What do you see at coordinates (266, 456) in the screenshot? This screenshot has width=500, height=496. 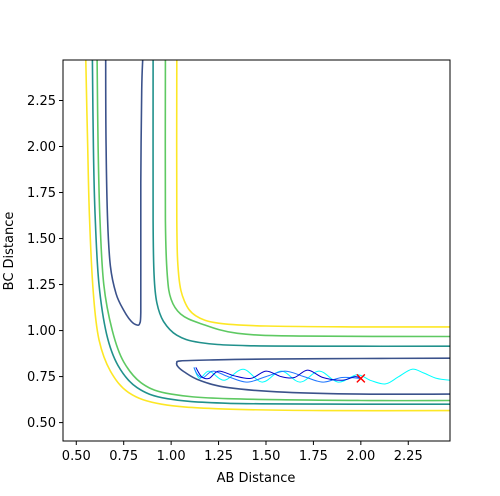 I see `x-tick-label: 1.50` at bounding box center [266, 456].